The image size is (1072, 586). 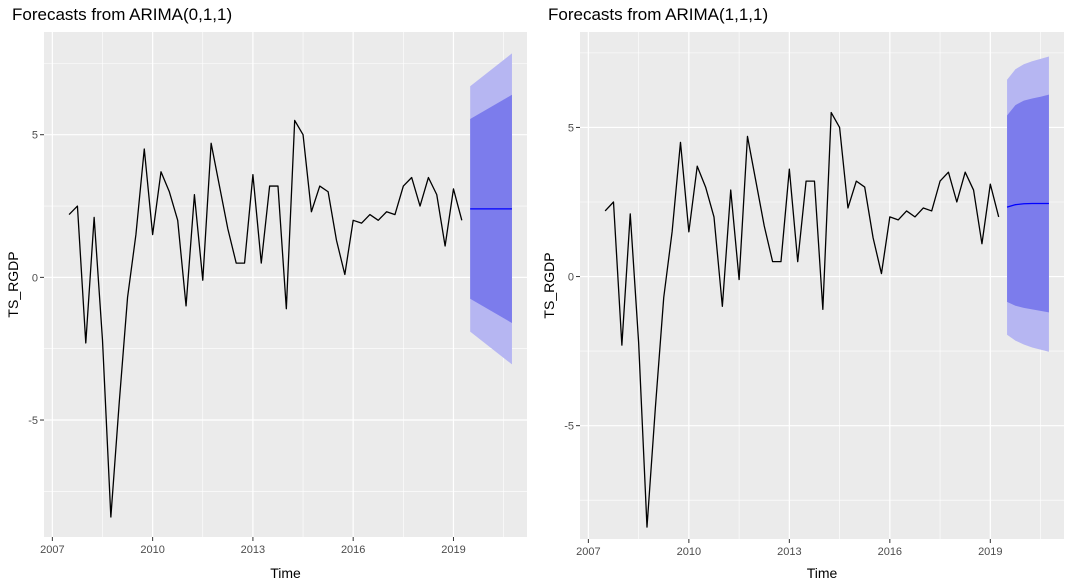 What do you see at coordinates (122, 14) in the screenshot?
I see `chart-title: Forecasts from ARIMA(0,1,1)` at bounding box center [122, 14].